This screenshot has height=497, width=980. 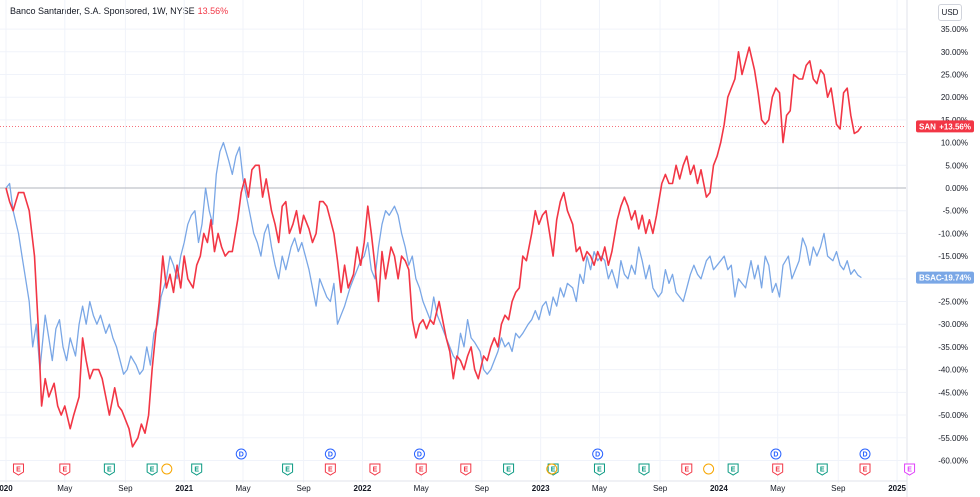 What do you see at coordinates (956, 188) in the screenshot?
I see `y-tick-label: 0.00%` at bounding box center [956, 188].